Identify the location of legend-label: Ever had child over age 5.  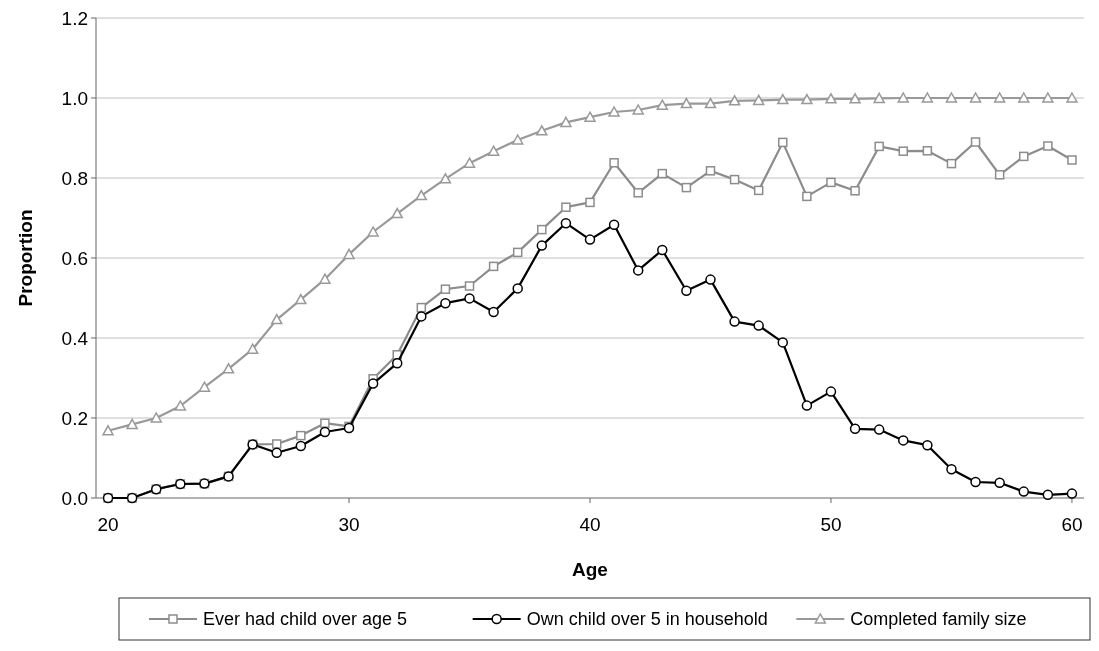
(305, 619).